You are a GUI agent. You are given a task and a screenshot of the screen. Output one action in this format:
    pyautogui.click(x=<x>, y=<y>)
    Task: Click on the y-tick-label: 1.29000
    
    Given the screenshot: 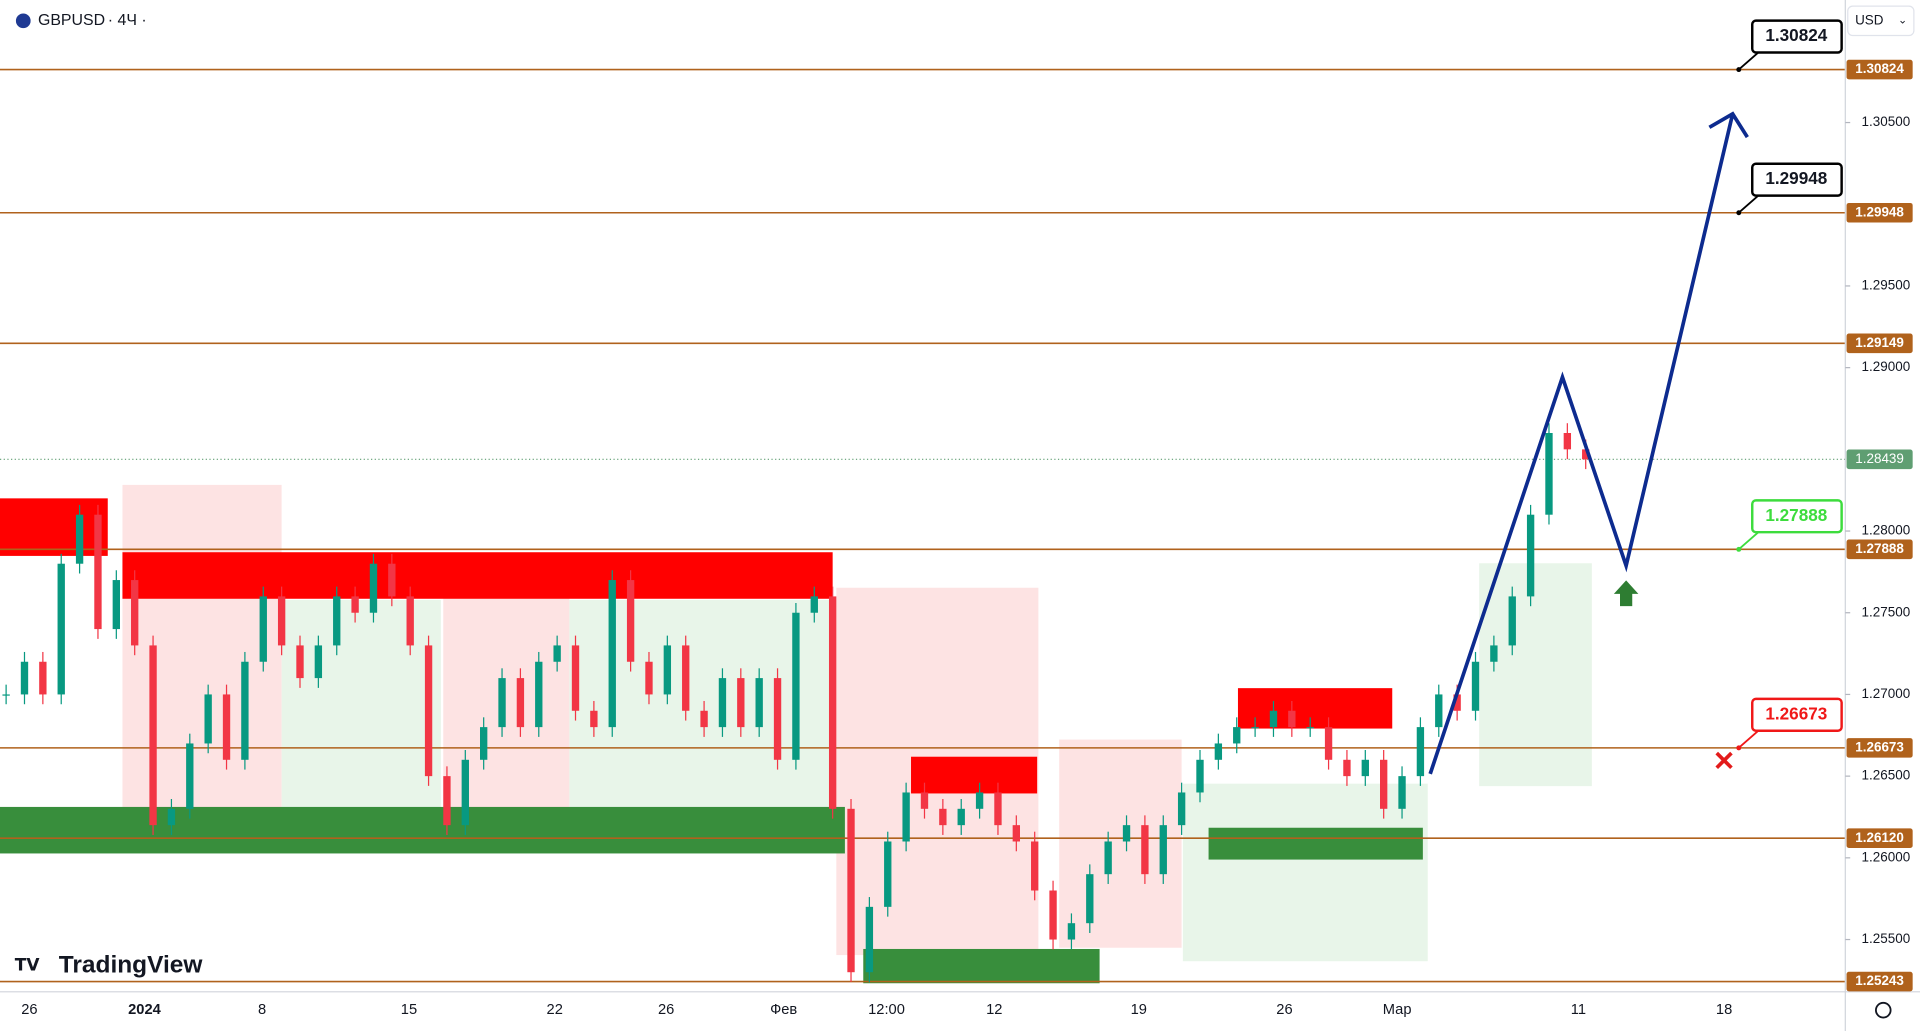 What is the action you would take?
    pyautogui.click(x=1886, y=366)
    